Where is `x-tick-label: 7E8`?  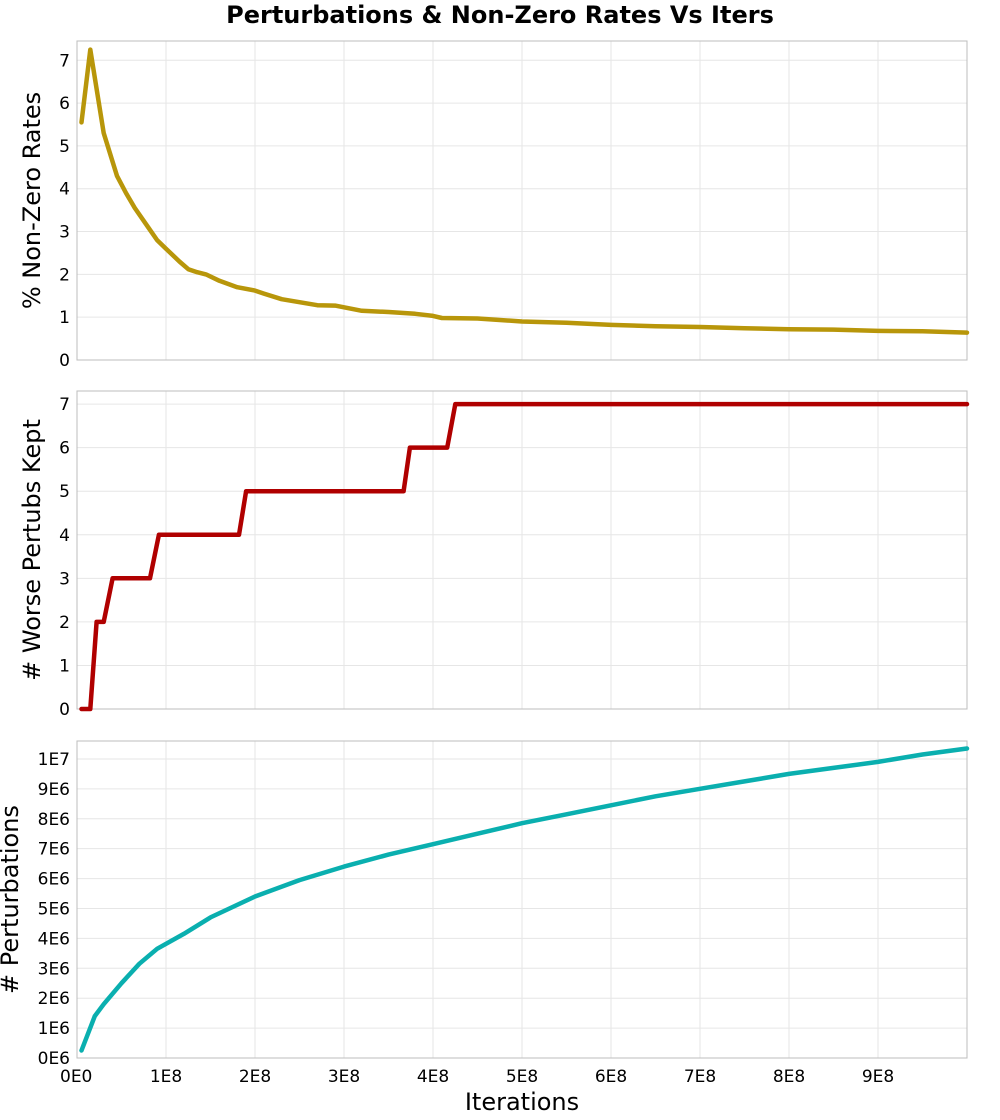
x-tick-label: 7E8 is located at coordinates (700, 1077).